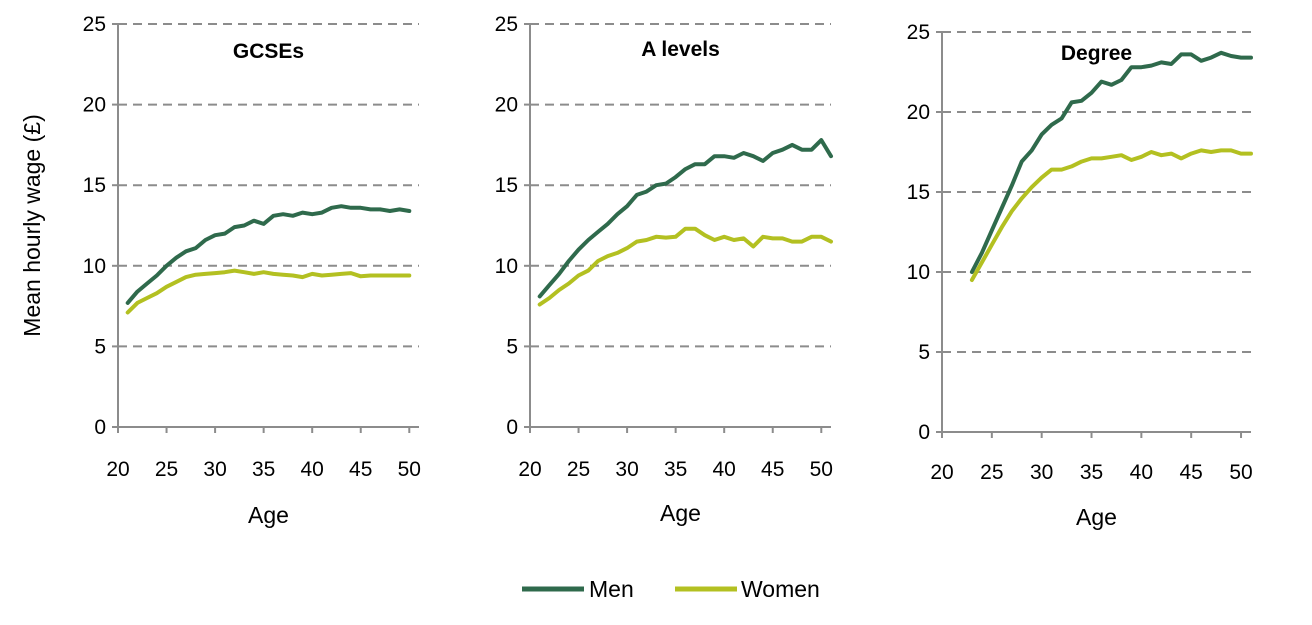 The image size is (1312, 625). What do you see at coordinates (611, 589) in the screenshot?
I see `legend-label-men: Men` at bounding box center [611, 589].